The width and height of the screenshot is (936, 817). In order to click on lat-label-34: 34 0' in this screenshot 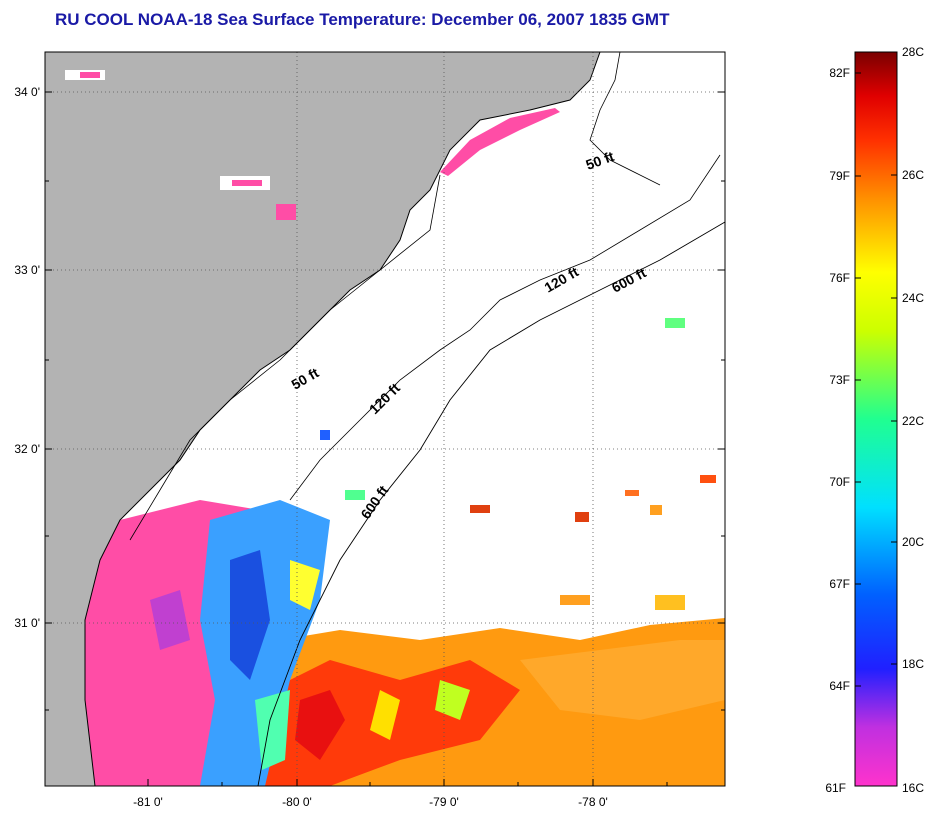, I will do `click(27, 92)`.